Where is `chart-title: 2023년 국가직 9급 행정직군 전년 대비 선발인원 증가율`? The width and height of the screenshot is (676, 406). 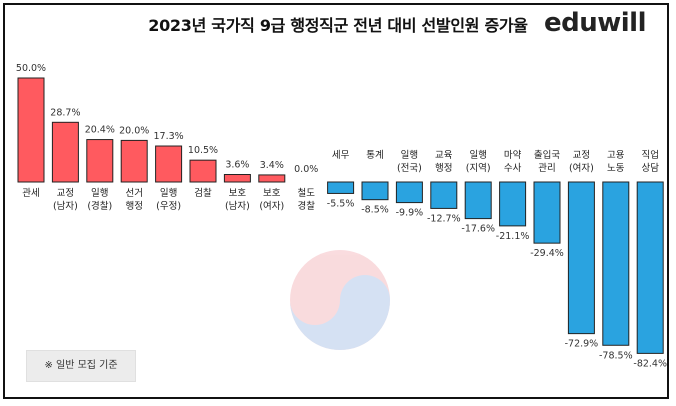
chart-title: 2023년 국가직 9급 행정직군 전년 대비 선발인원 증가율 is located at coordinates (338, 25).